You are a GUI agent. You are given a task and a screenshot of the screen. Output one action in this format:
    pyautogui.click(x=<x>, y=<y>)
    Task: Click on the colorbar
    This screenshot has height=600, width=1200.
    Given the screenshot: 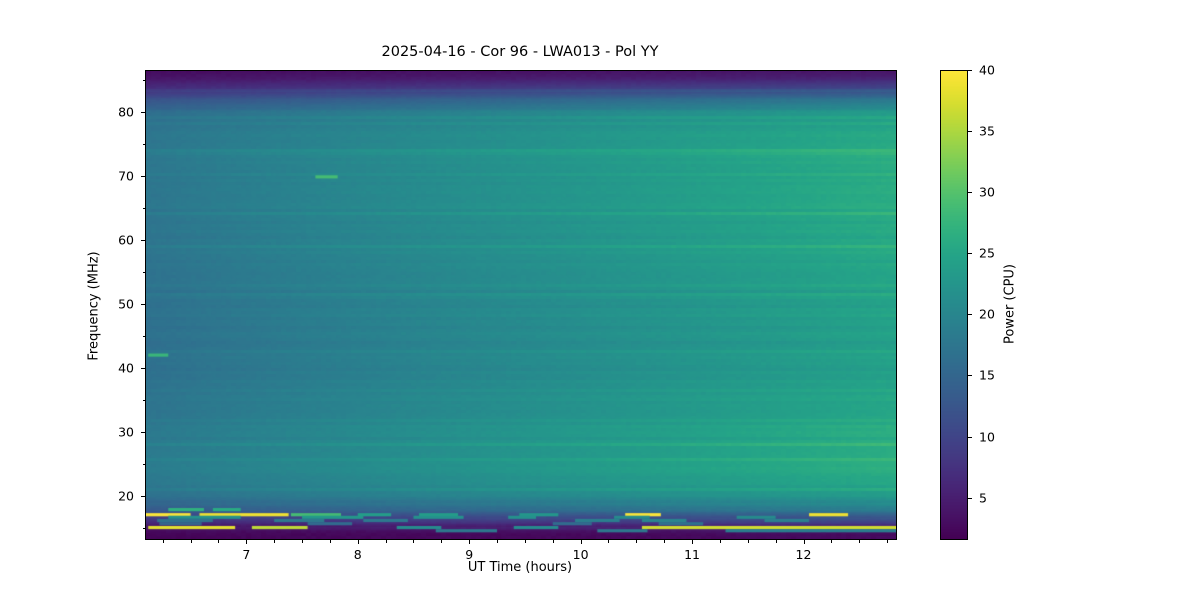 What is the action you would take?
    pyautogui.click(x=954, y=305)
    